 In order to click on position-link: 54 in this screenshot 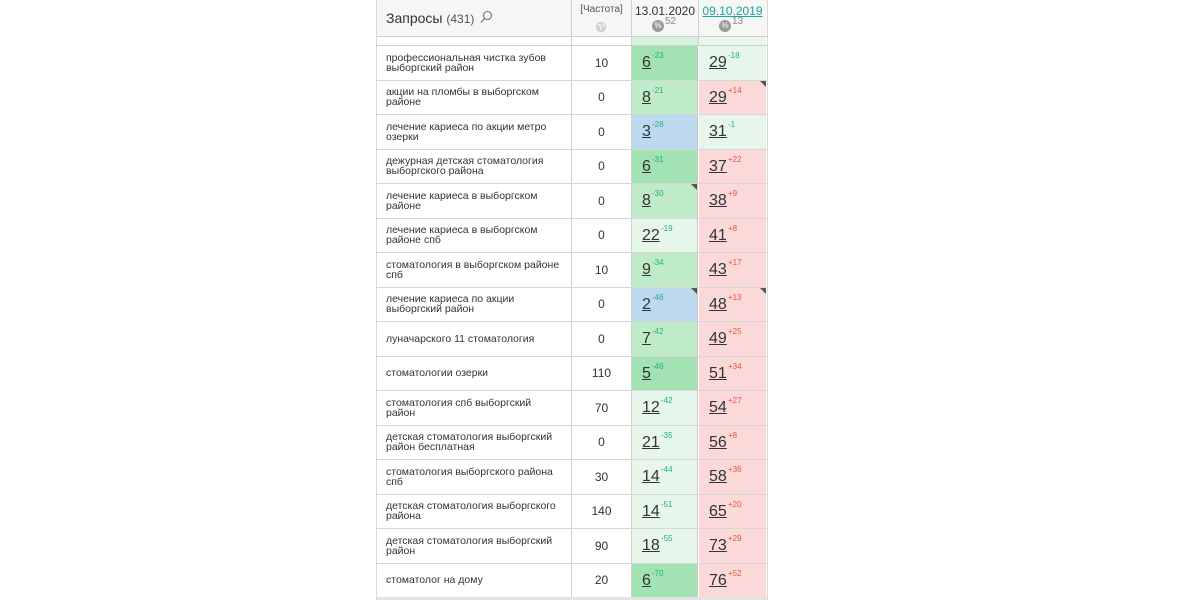, I will do `click(718, 407)`.